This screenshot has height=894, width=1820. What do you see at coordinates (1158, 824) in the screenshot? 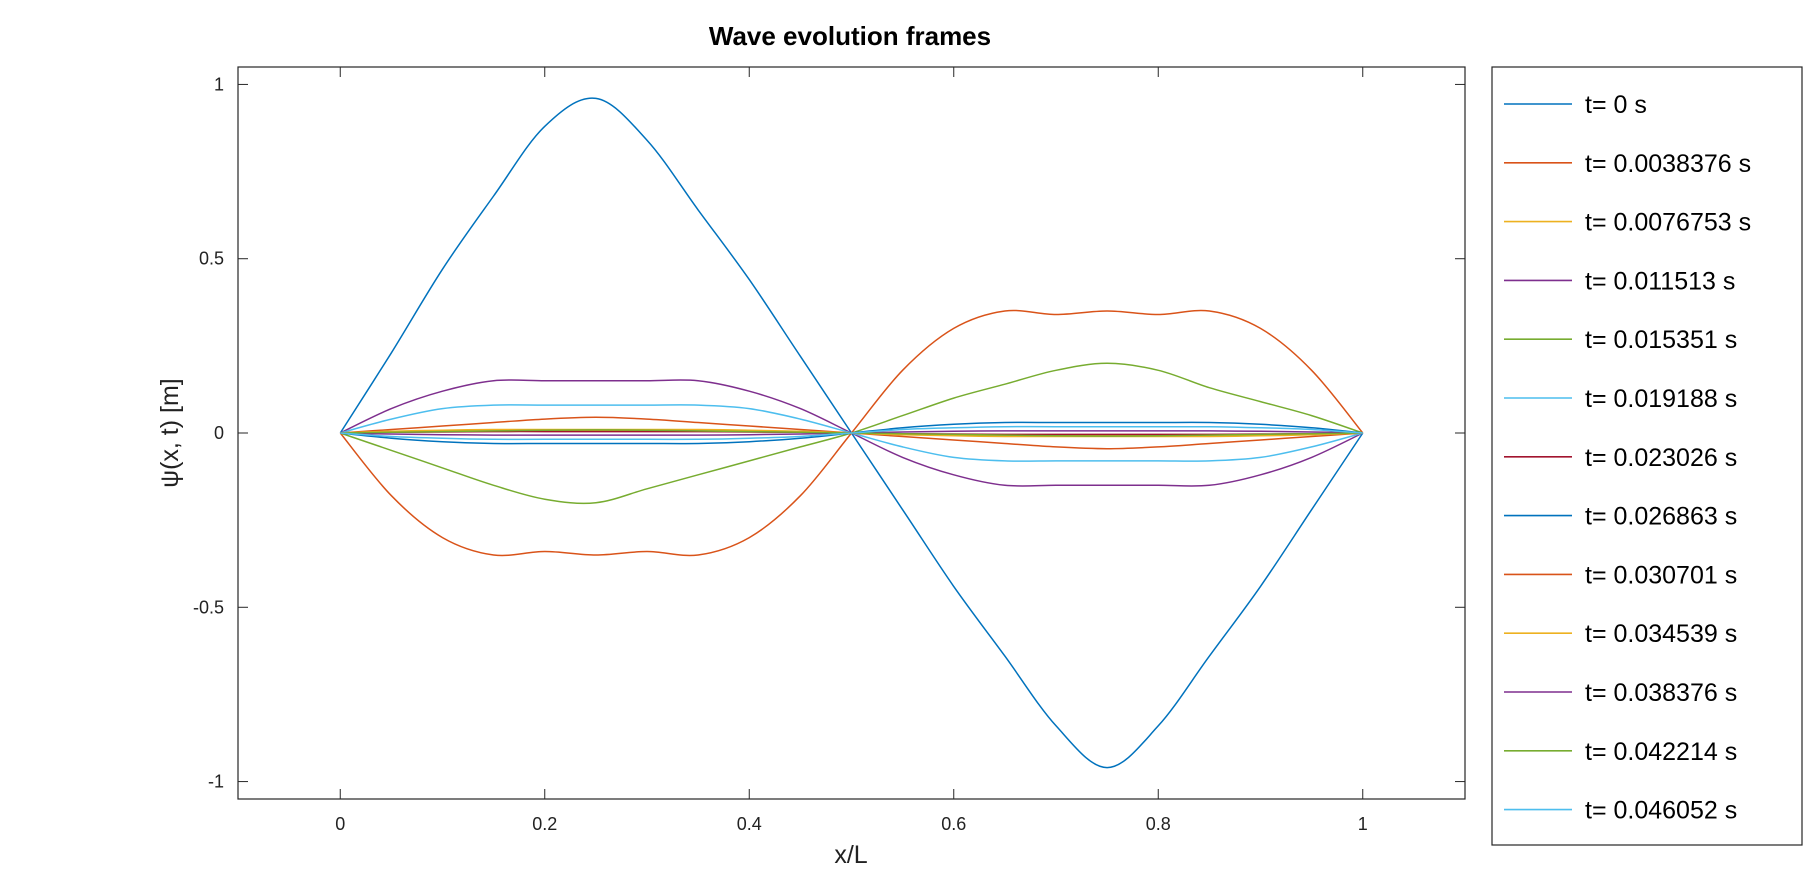
I see `x-tick-label: 0.8` at bounding box center [1158, 824].